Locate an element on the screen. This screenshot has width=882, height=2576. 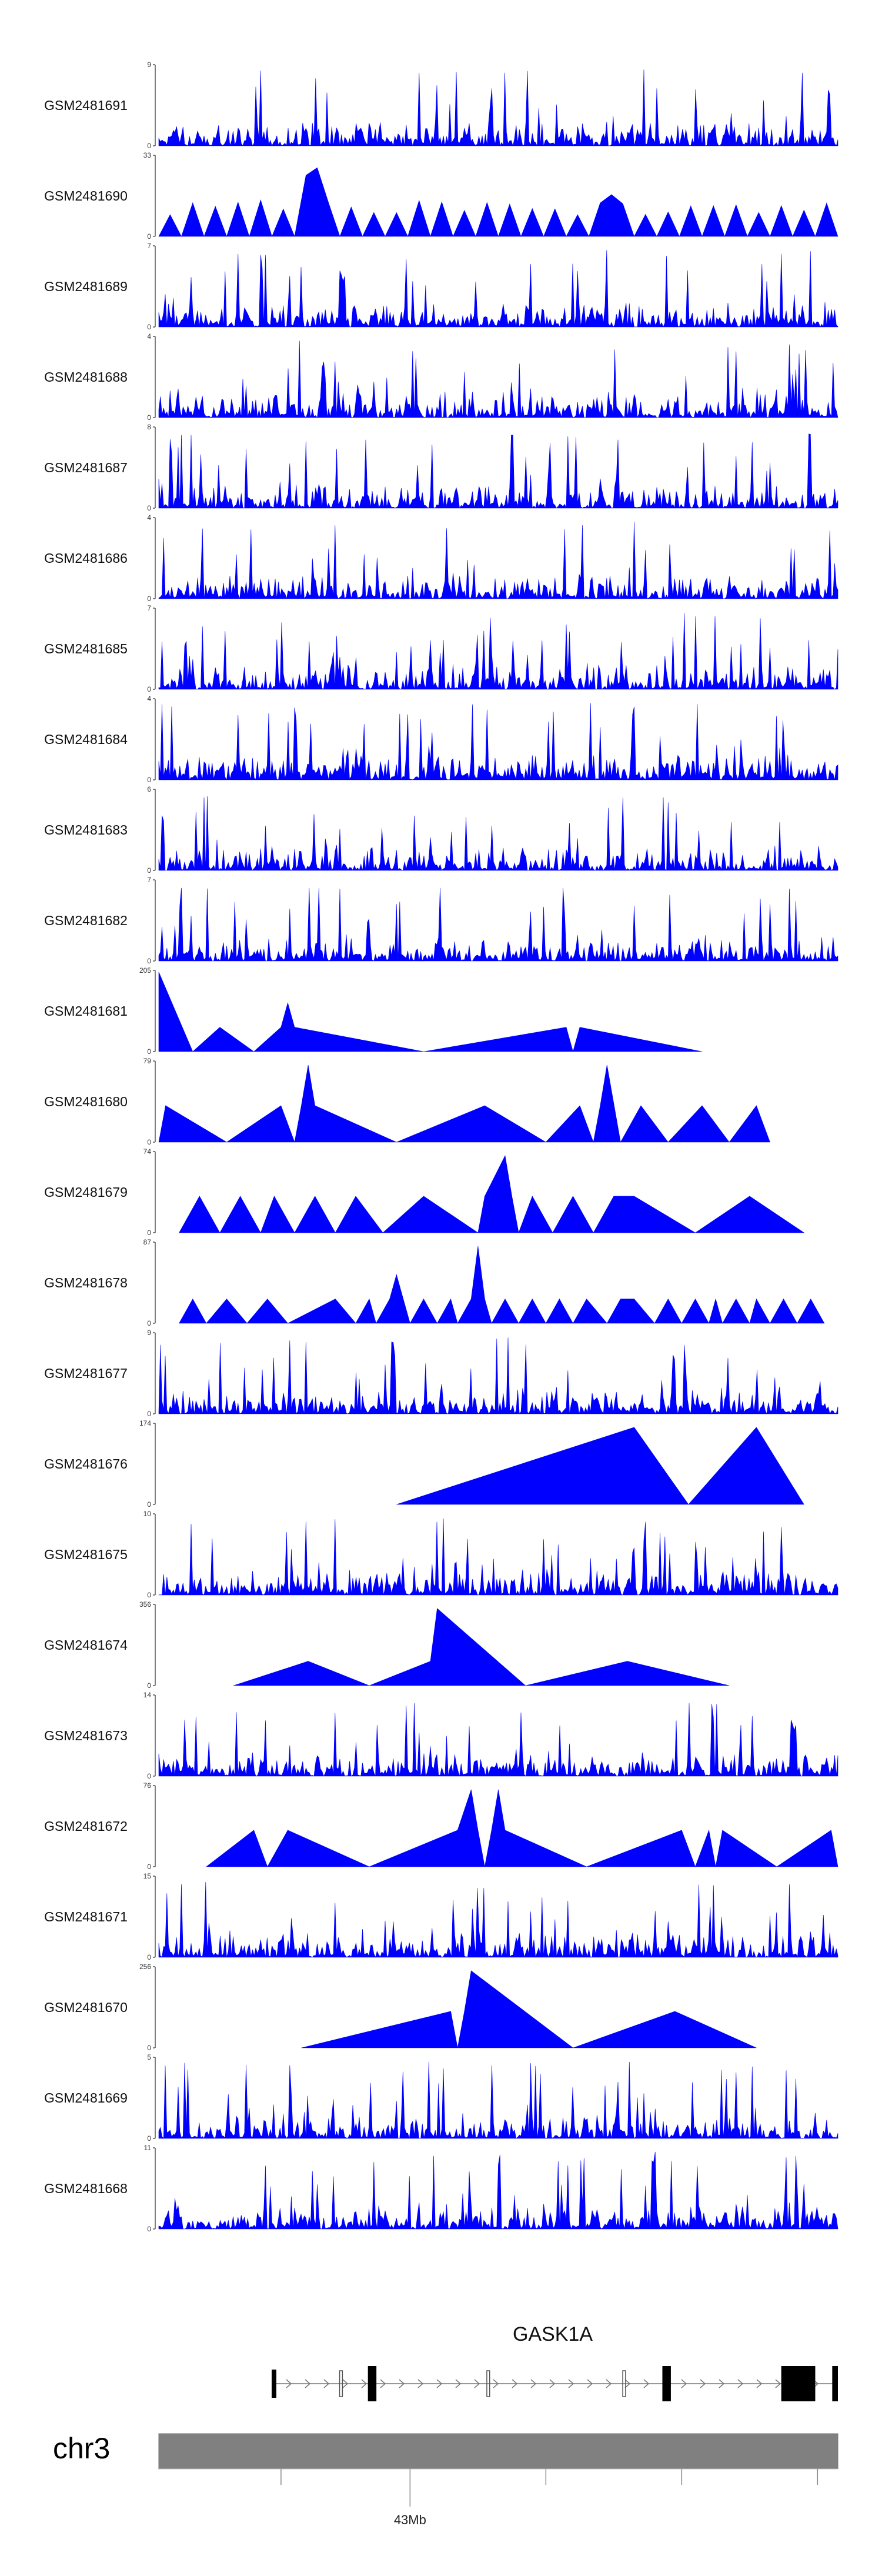
y-tick-label-max: 14 is located at coordinates (147, 1695).